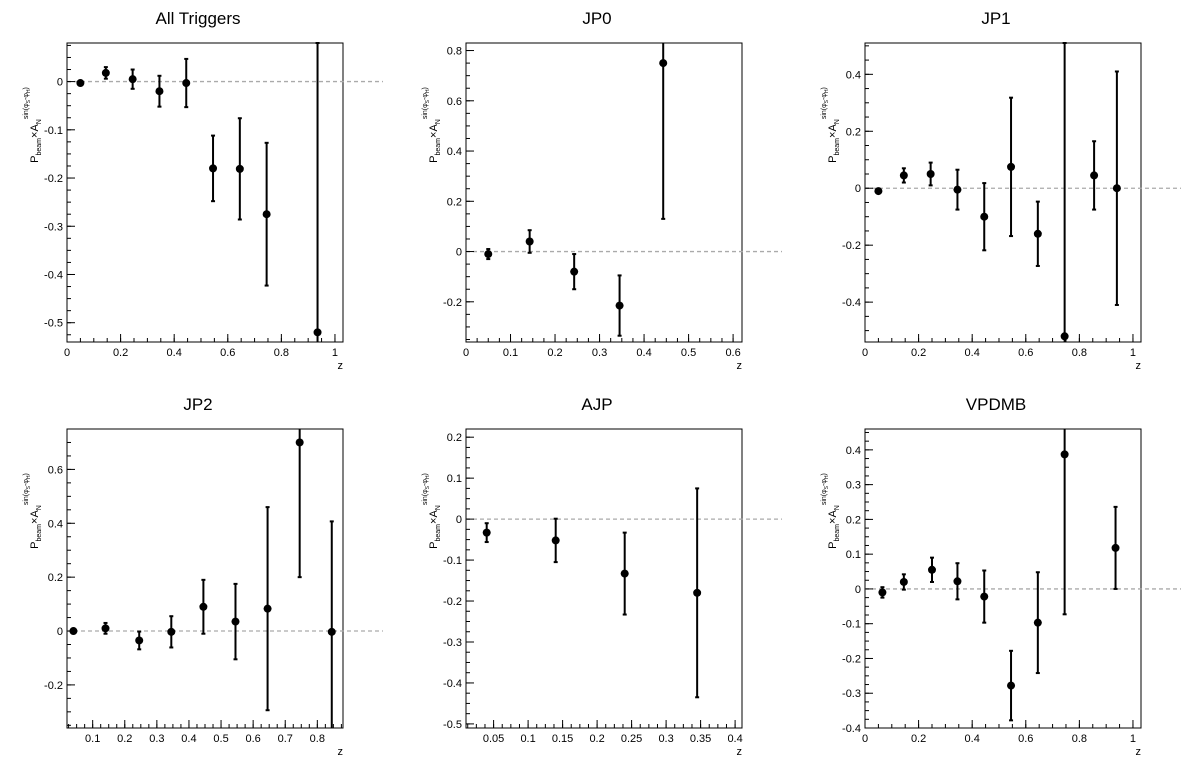 The height and width of the screenshot is (772, 1196). I want to click on y-tick-label: -0.5, so click(452, 725).